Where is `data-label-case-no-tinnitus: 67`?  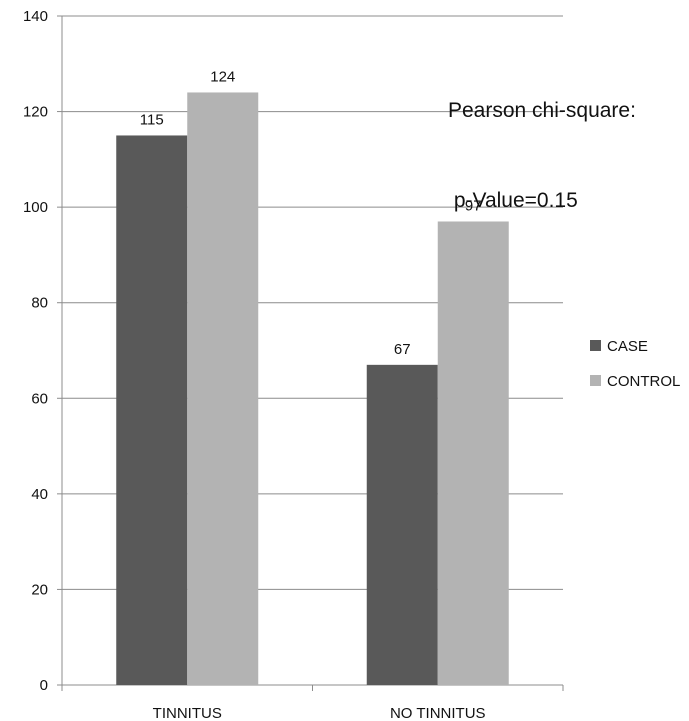 data-label-case-no-tinnitus: 67 is located at coordinates (402, 349).